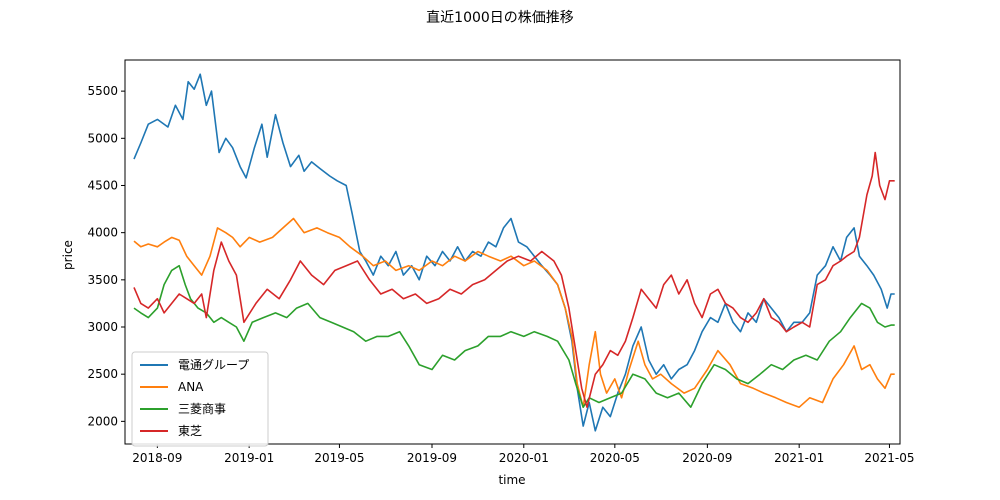  I want to click on x-axis-label: time, so click(511, 480).